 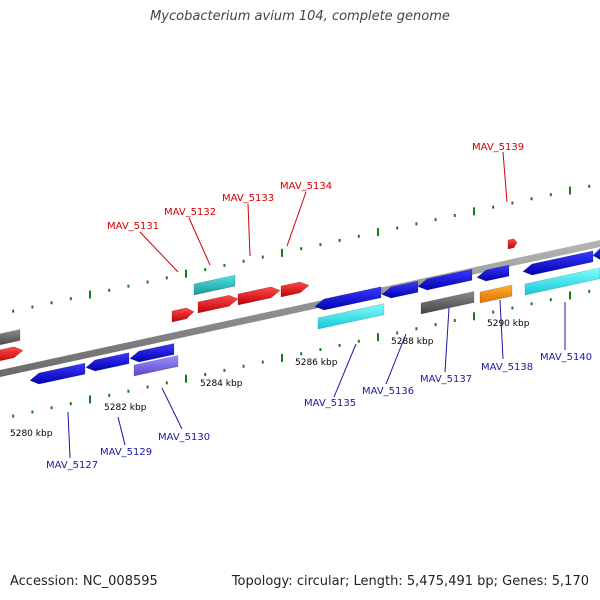 I want to click on gene-label-mav-5135: MAV_5135, so click(x=330, y=403).